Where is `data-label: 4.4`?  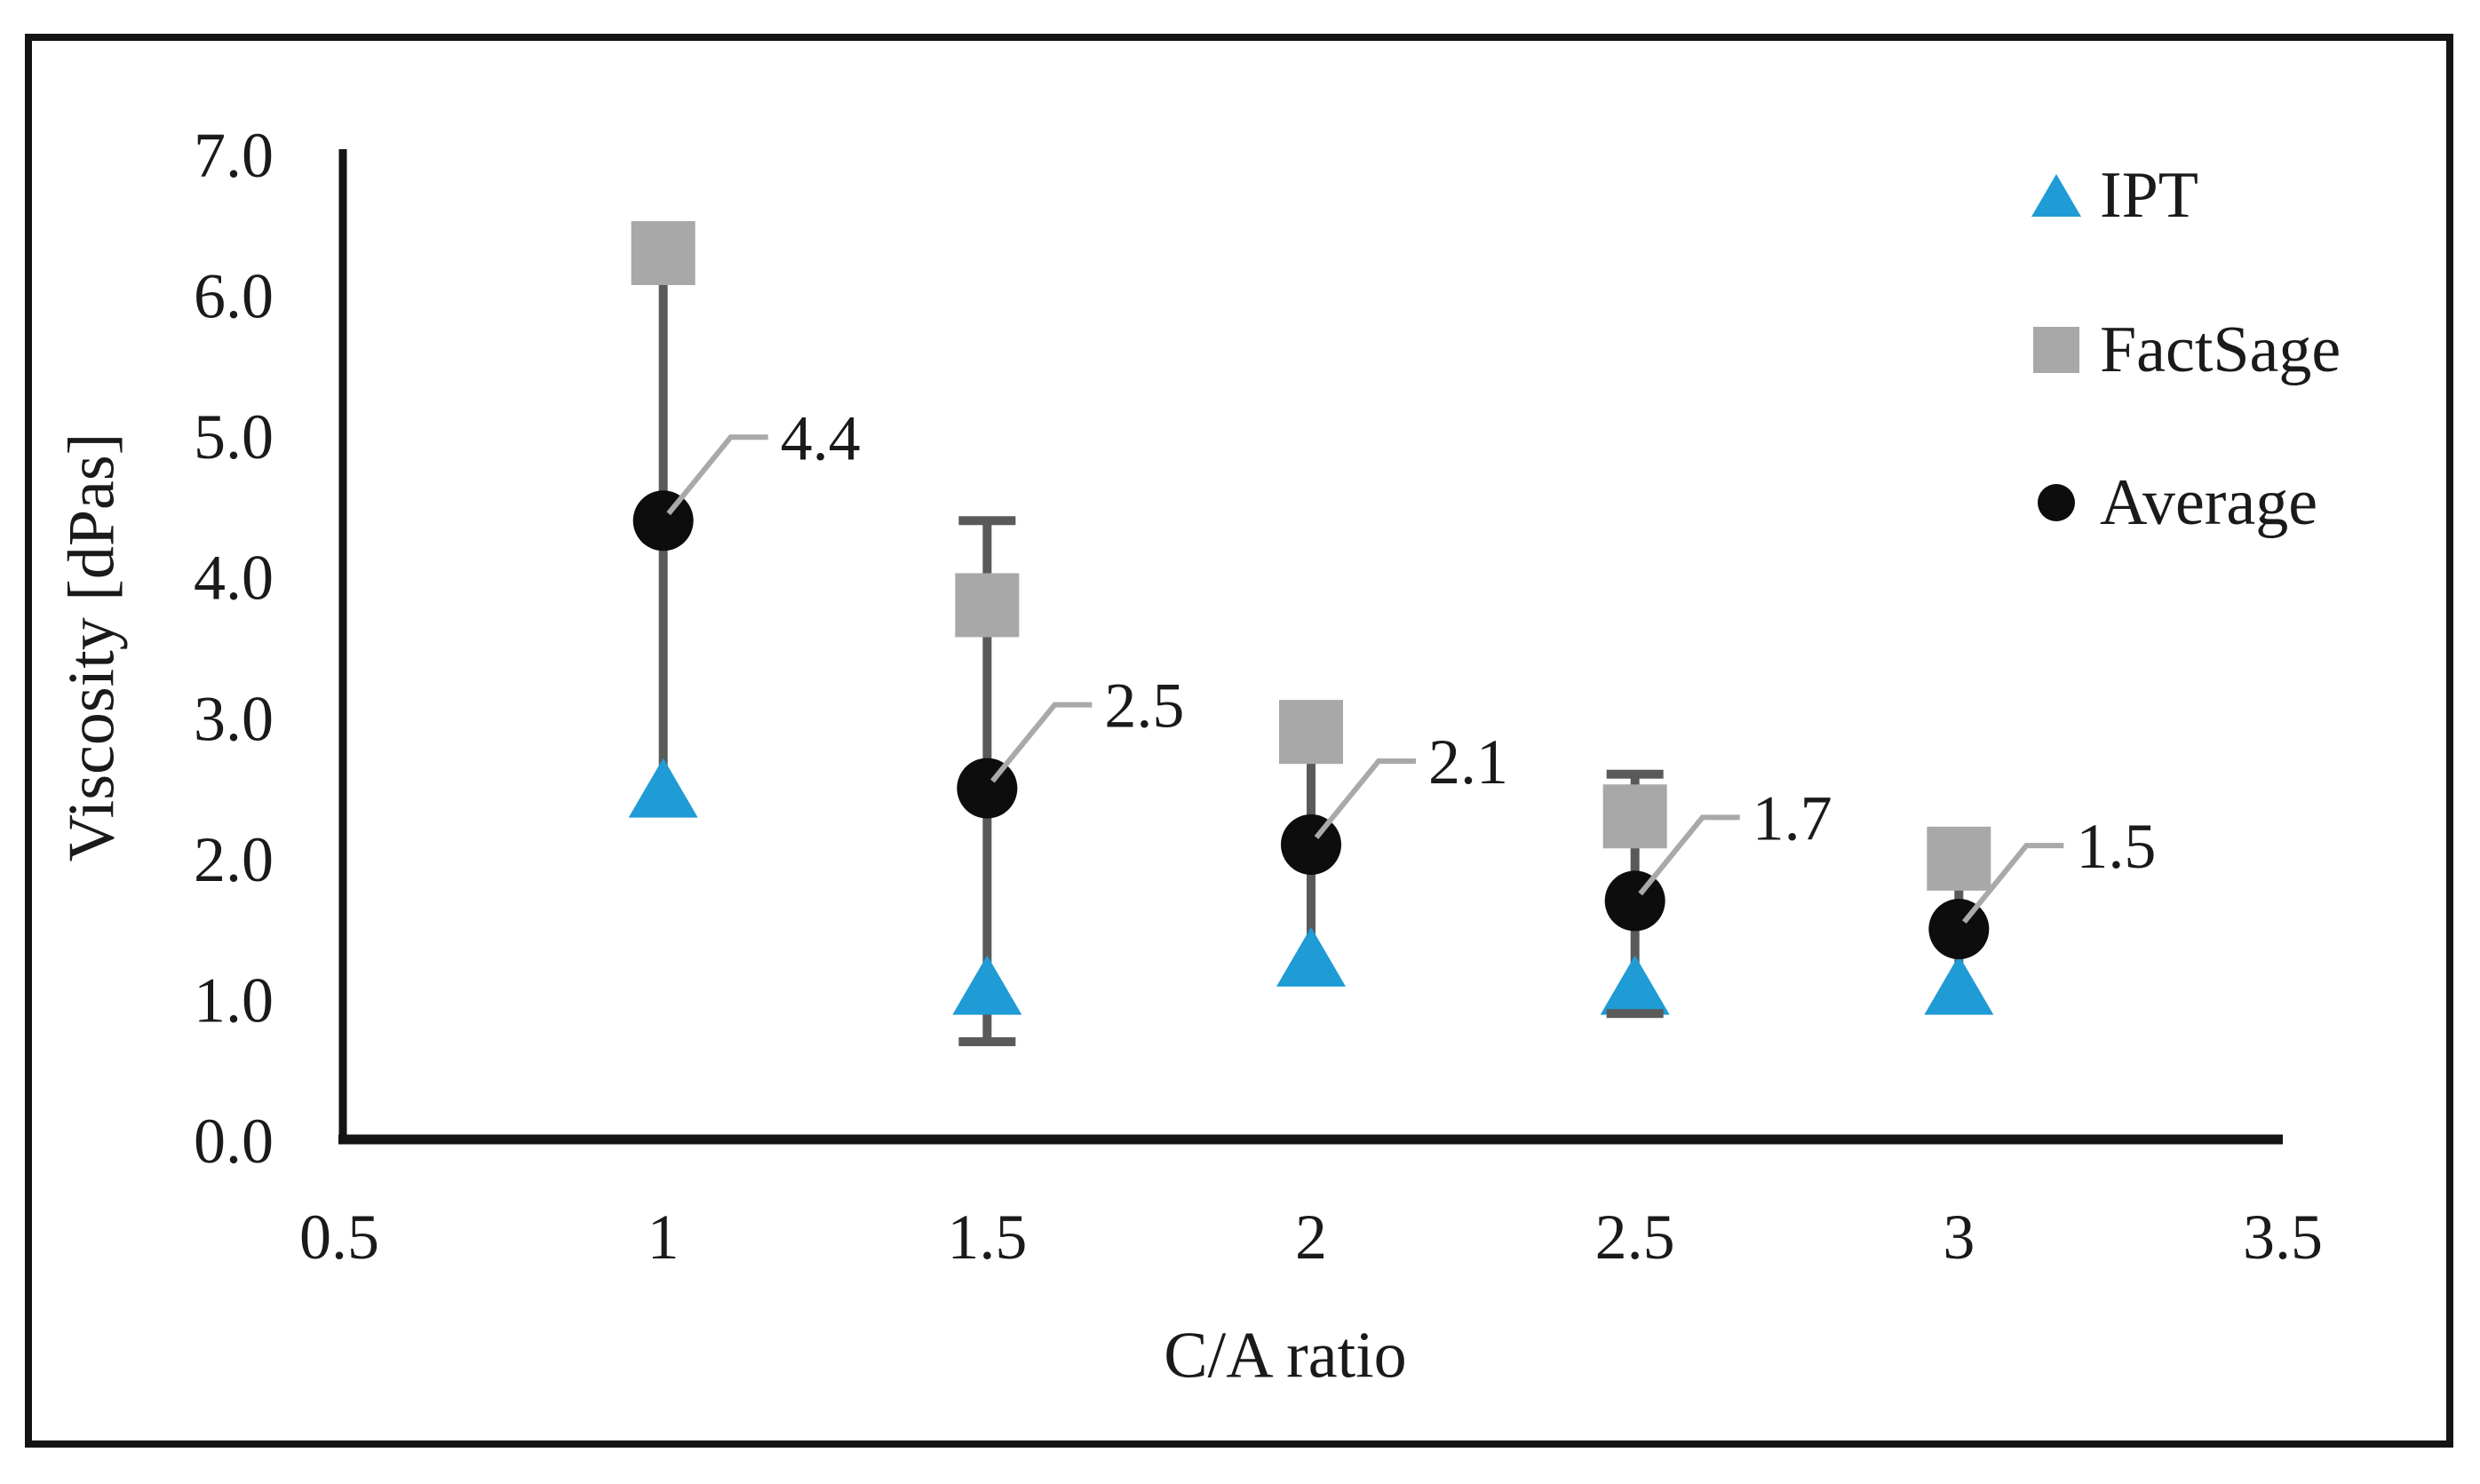 data-label: 4.4 is located at coordinates (821, 438).